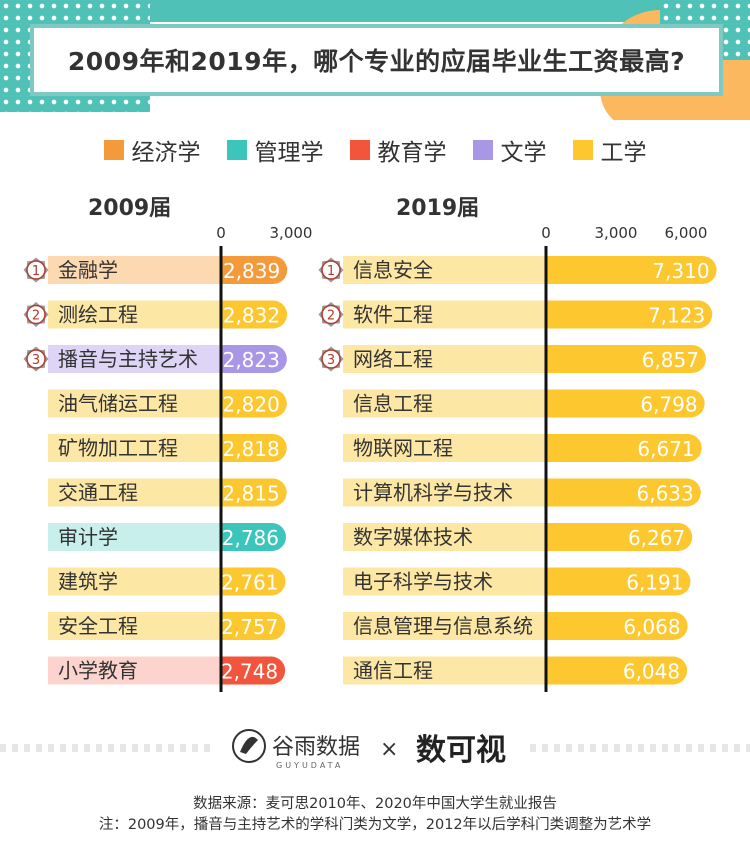 Image resolution: width=750 pixels, height=857 pixels. What do you see at coordinates (413, 537) in the screenshot?
I see `category-label: 数字媒体技术` at bounding box center [413, 537].